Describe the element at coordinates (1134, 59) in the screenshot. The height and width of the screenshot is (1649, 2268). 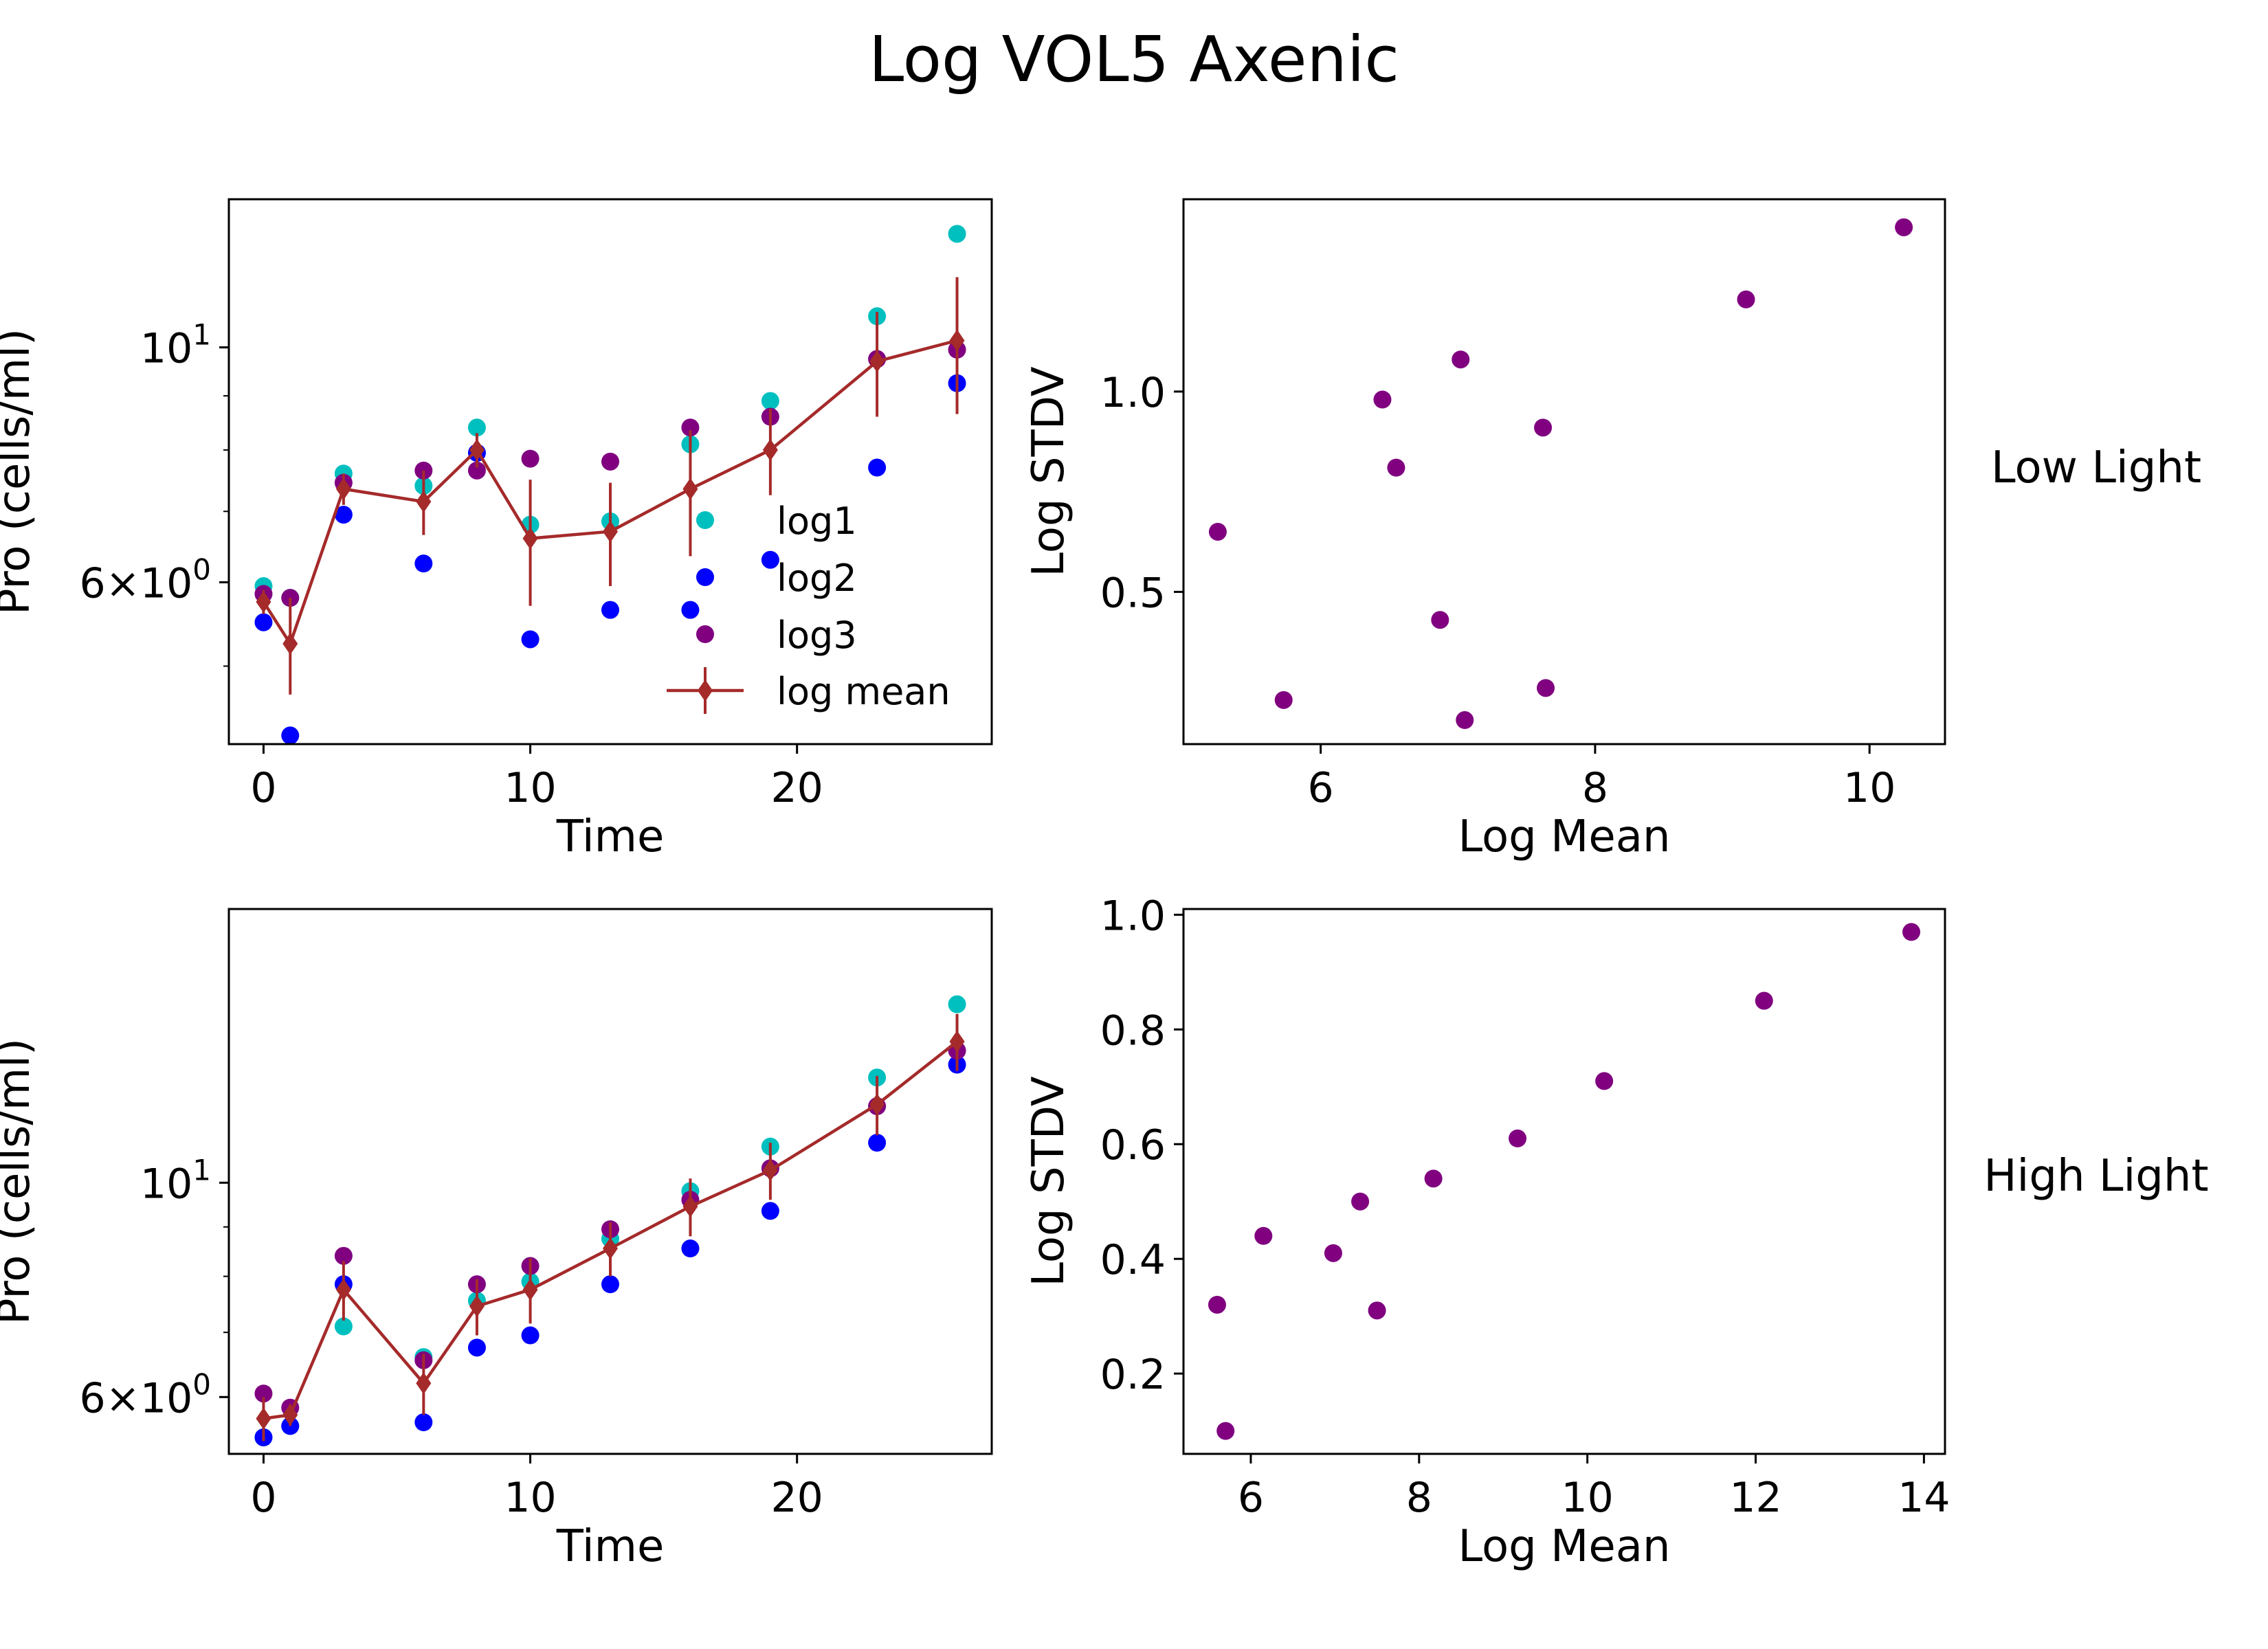
I see `figure-title: Log VOL5 Axenic` at that location.